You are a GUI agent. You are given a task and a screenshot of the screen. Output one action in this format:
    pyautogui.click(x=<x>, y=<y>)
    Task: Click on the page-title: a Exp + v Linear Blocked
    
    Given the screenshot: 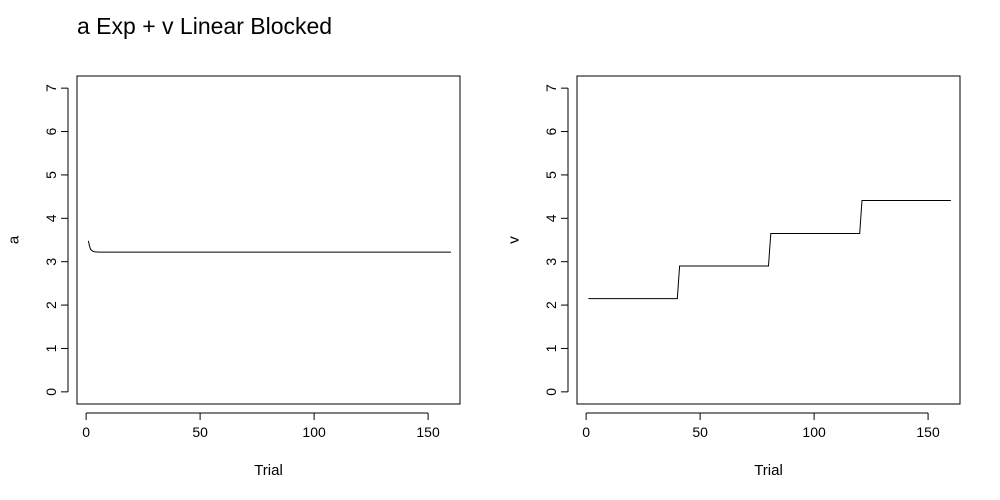 What is the action you would take?
    pyautogui.click(x=205, y=26)
    